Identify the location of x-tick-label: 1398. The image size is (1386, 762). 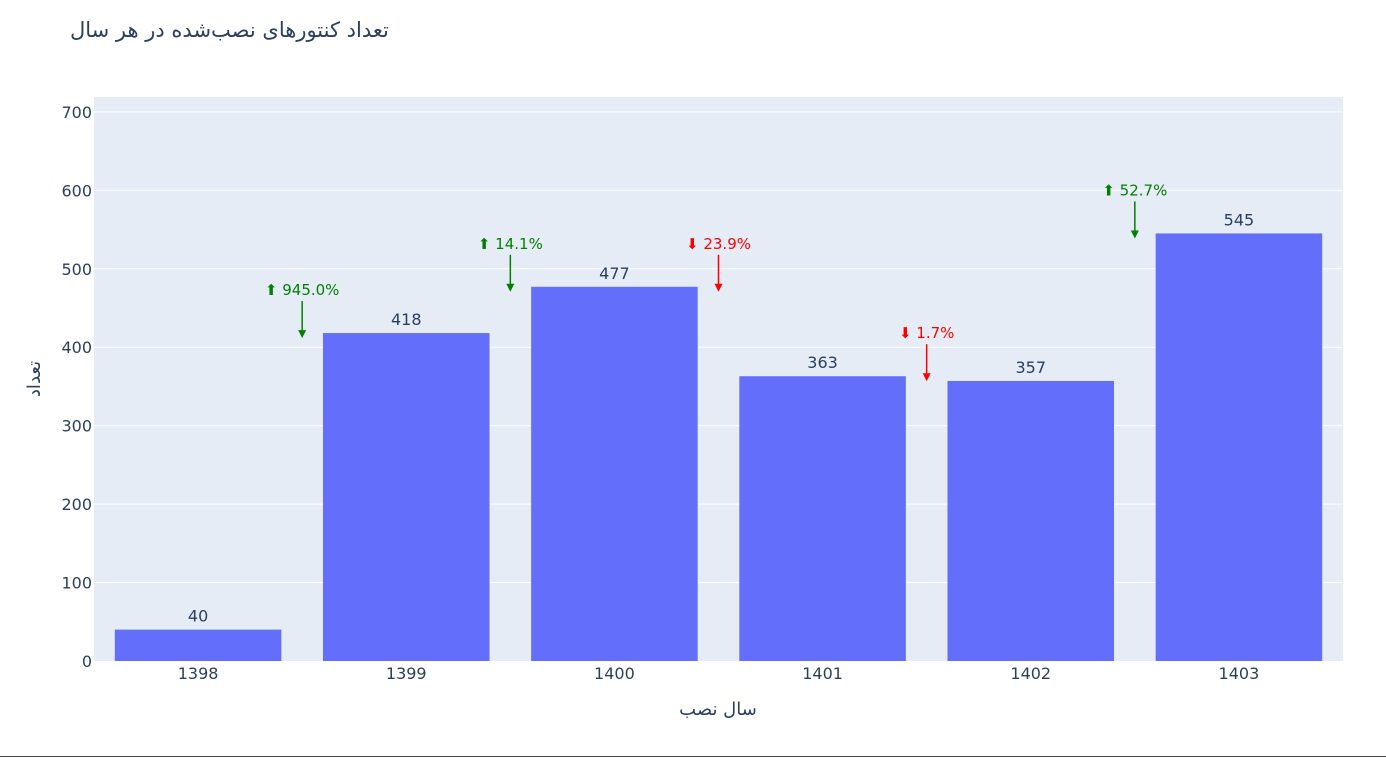
(198, 673).